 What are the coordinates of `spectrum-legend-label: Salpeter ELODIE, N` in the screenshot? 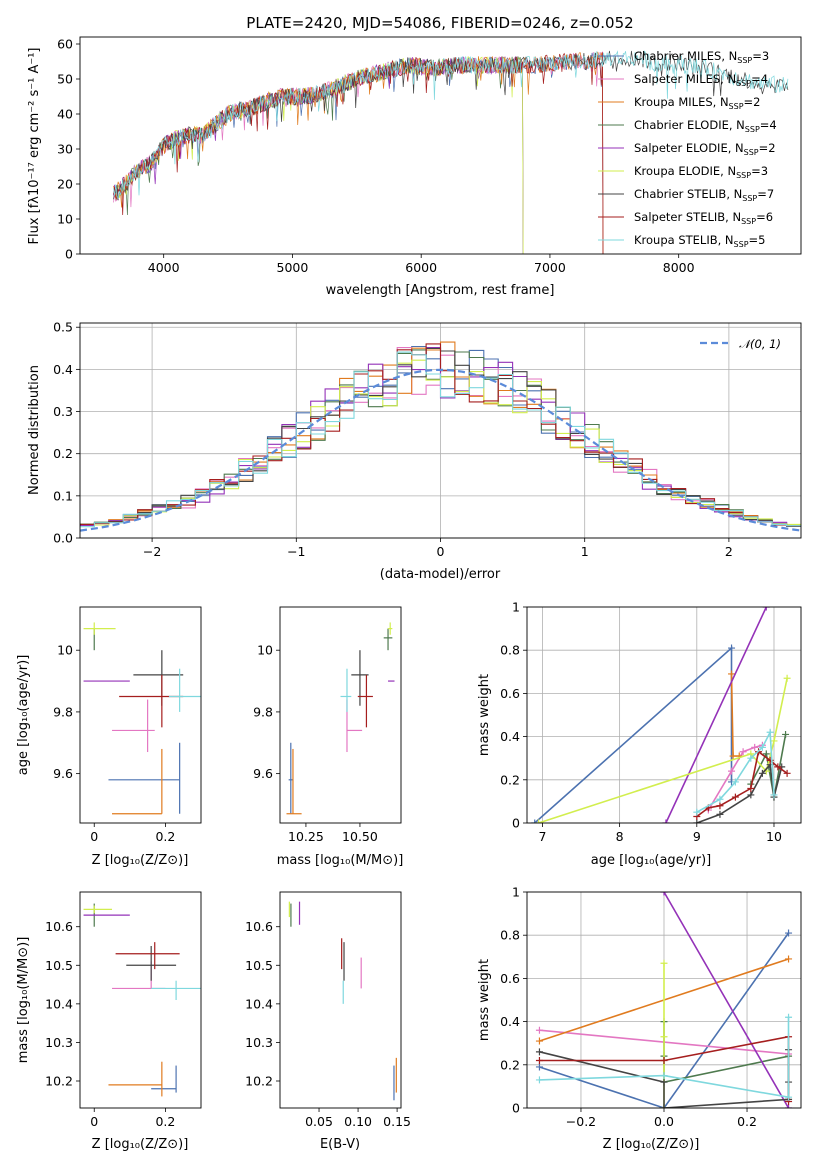 It's located at (689, 148).